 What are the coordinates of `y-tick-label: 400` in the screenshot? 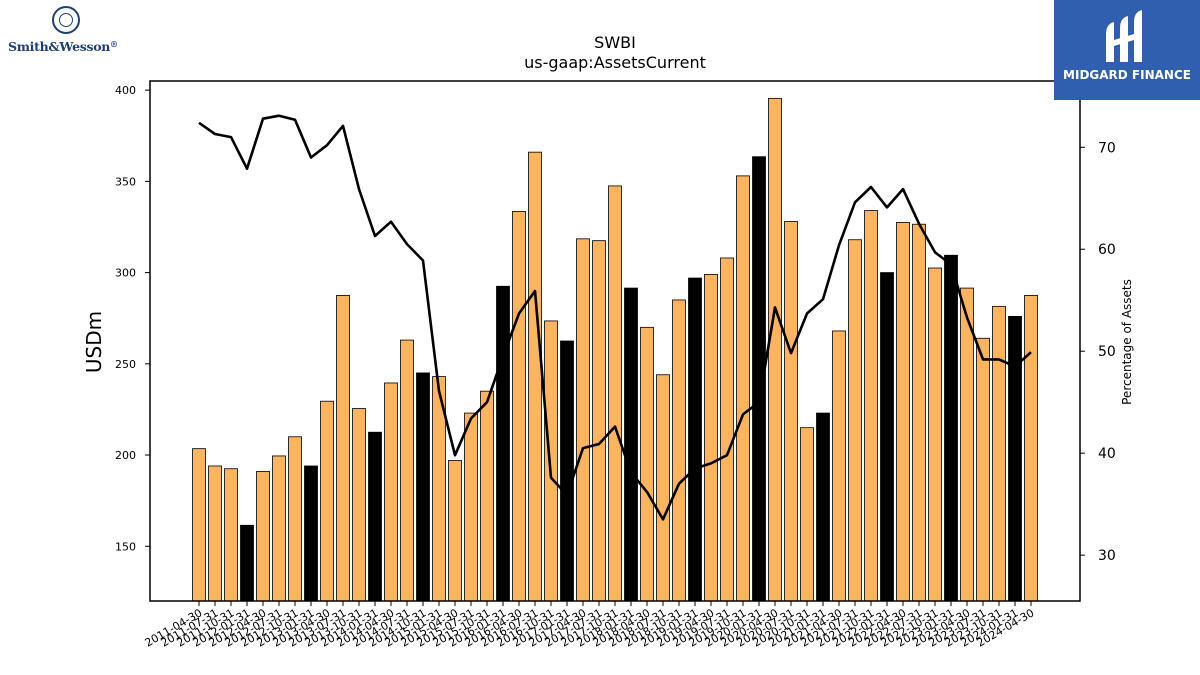 It's located at (125, 90).